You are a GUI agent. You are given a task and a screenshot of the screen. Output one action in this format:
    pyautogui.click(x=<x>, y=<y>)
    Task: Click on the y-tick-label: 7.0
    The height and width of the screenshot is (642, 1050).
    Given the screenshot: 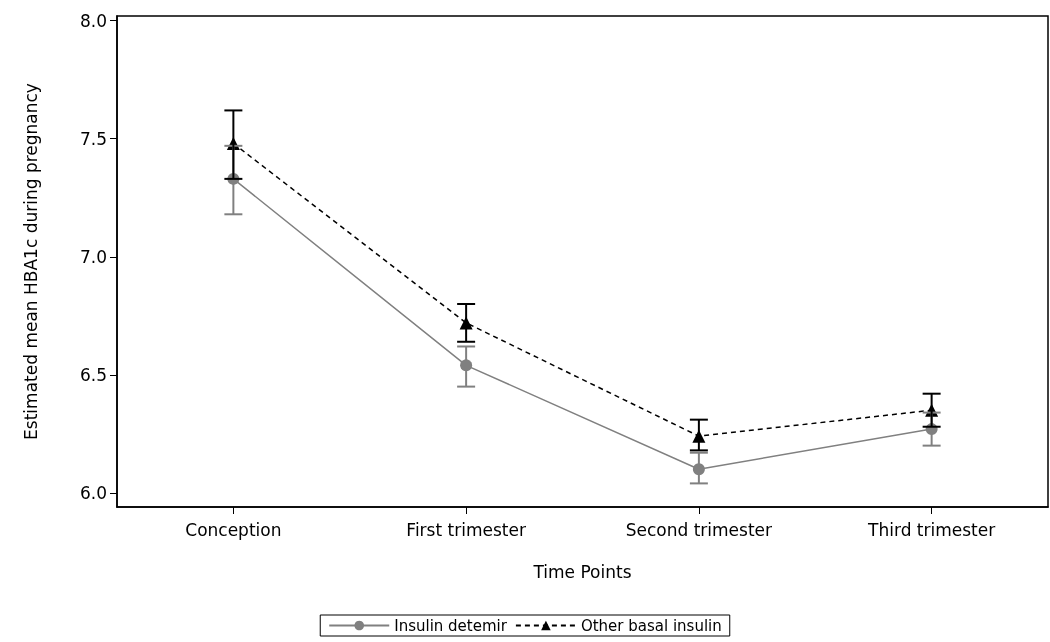 What is the action you would take?
    pyautogui.click(x=93, y=256)
    